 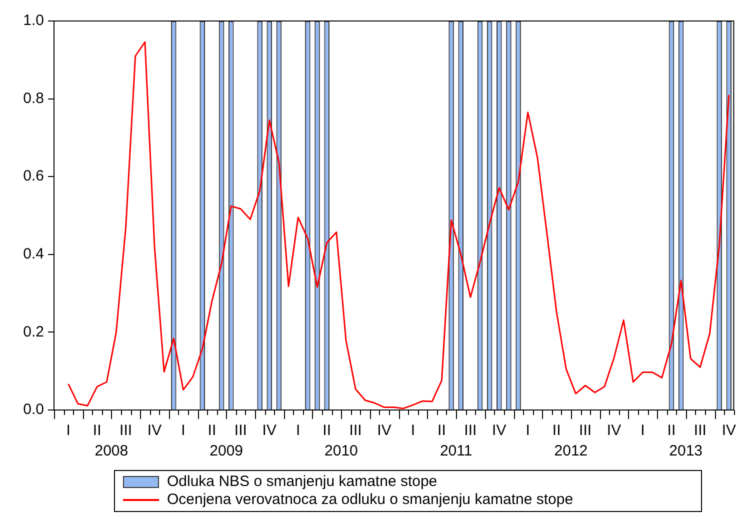 What do you see at coordinates (33, 21) in the screenshot?
I see `y-tick-label: 1.0` at bounding box center [33, 21].